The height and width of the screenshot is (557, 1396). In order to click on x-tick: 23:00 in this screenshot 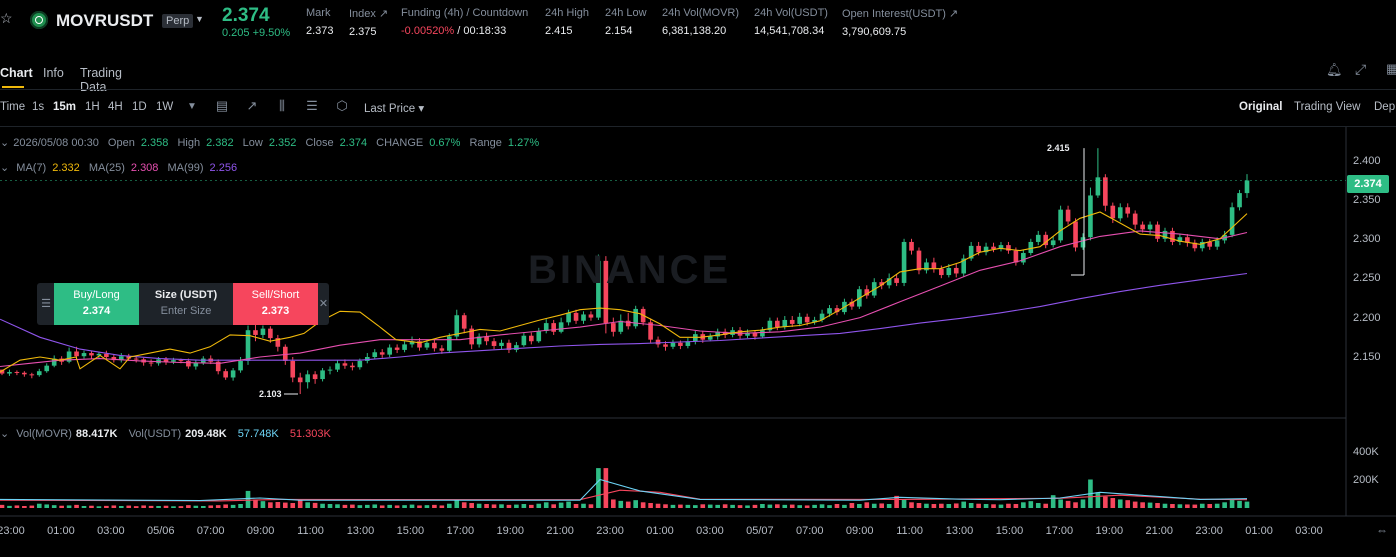, I will do `click(1209, 531)`.